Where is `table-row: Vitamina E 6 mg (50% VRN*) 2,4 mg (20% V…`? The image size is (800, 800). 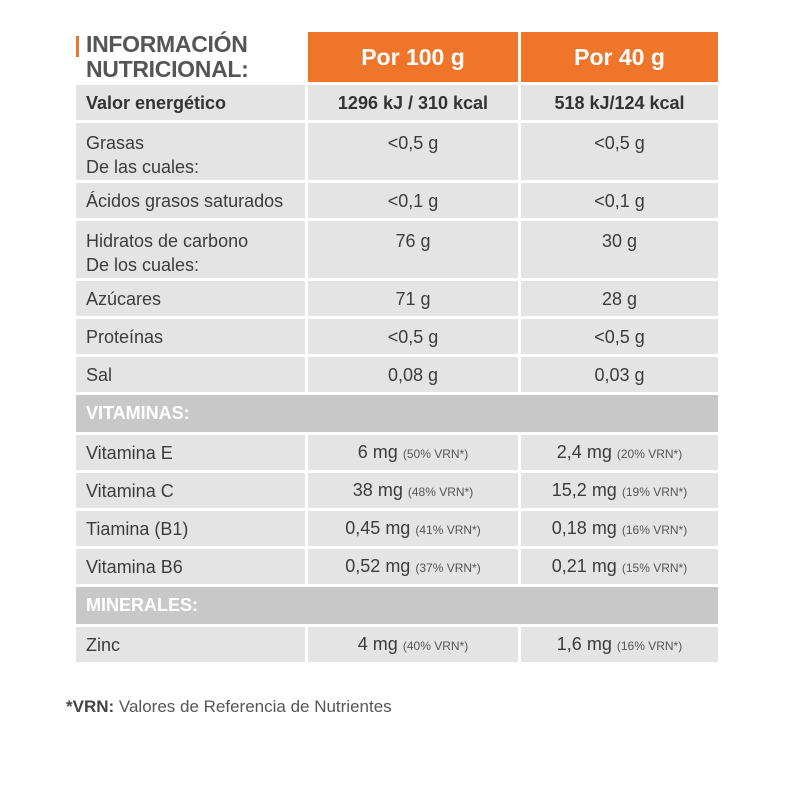
table-row: Vitamina E 6 mg (50% VRN*) 2,4 mg (20% V… is located at coordinates (397, 451).